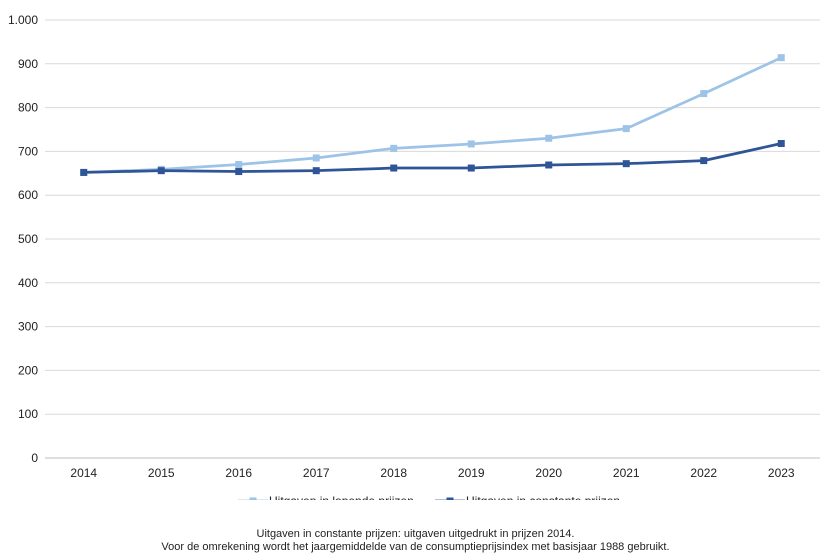  Describe the element at coordinates (28, 414) in the screenshot. I see `y-tick-label: 100` at that location.